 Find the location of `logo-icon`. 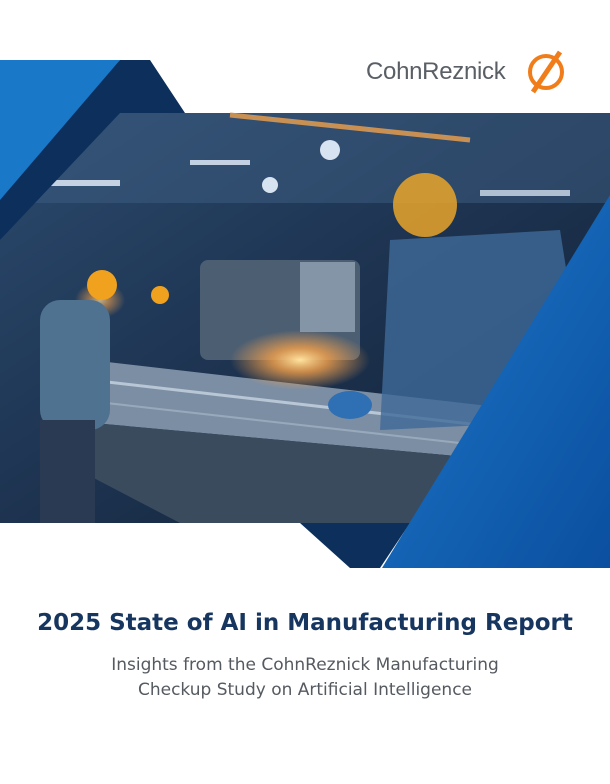

logo-icon is located at coordinates (546, 72).